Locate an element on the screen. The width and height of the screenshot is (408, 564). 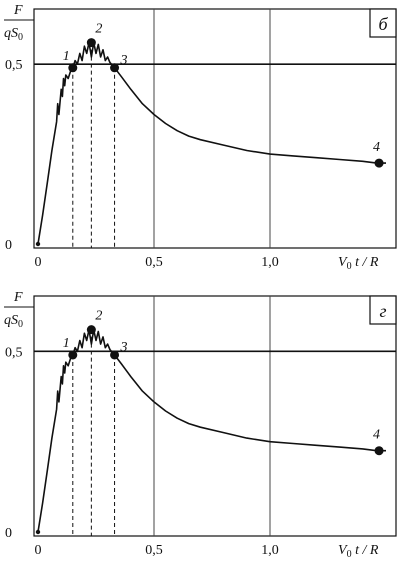
panel-label: г is located at coordinates (382, 311).